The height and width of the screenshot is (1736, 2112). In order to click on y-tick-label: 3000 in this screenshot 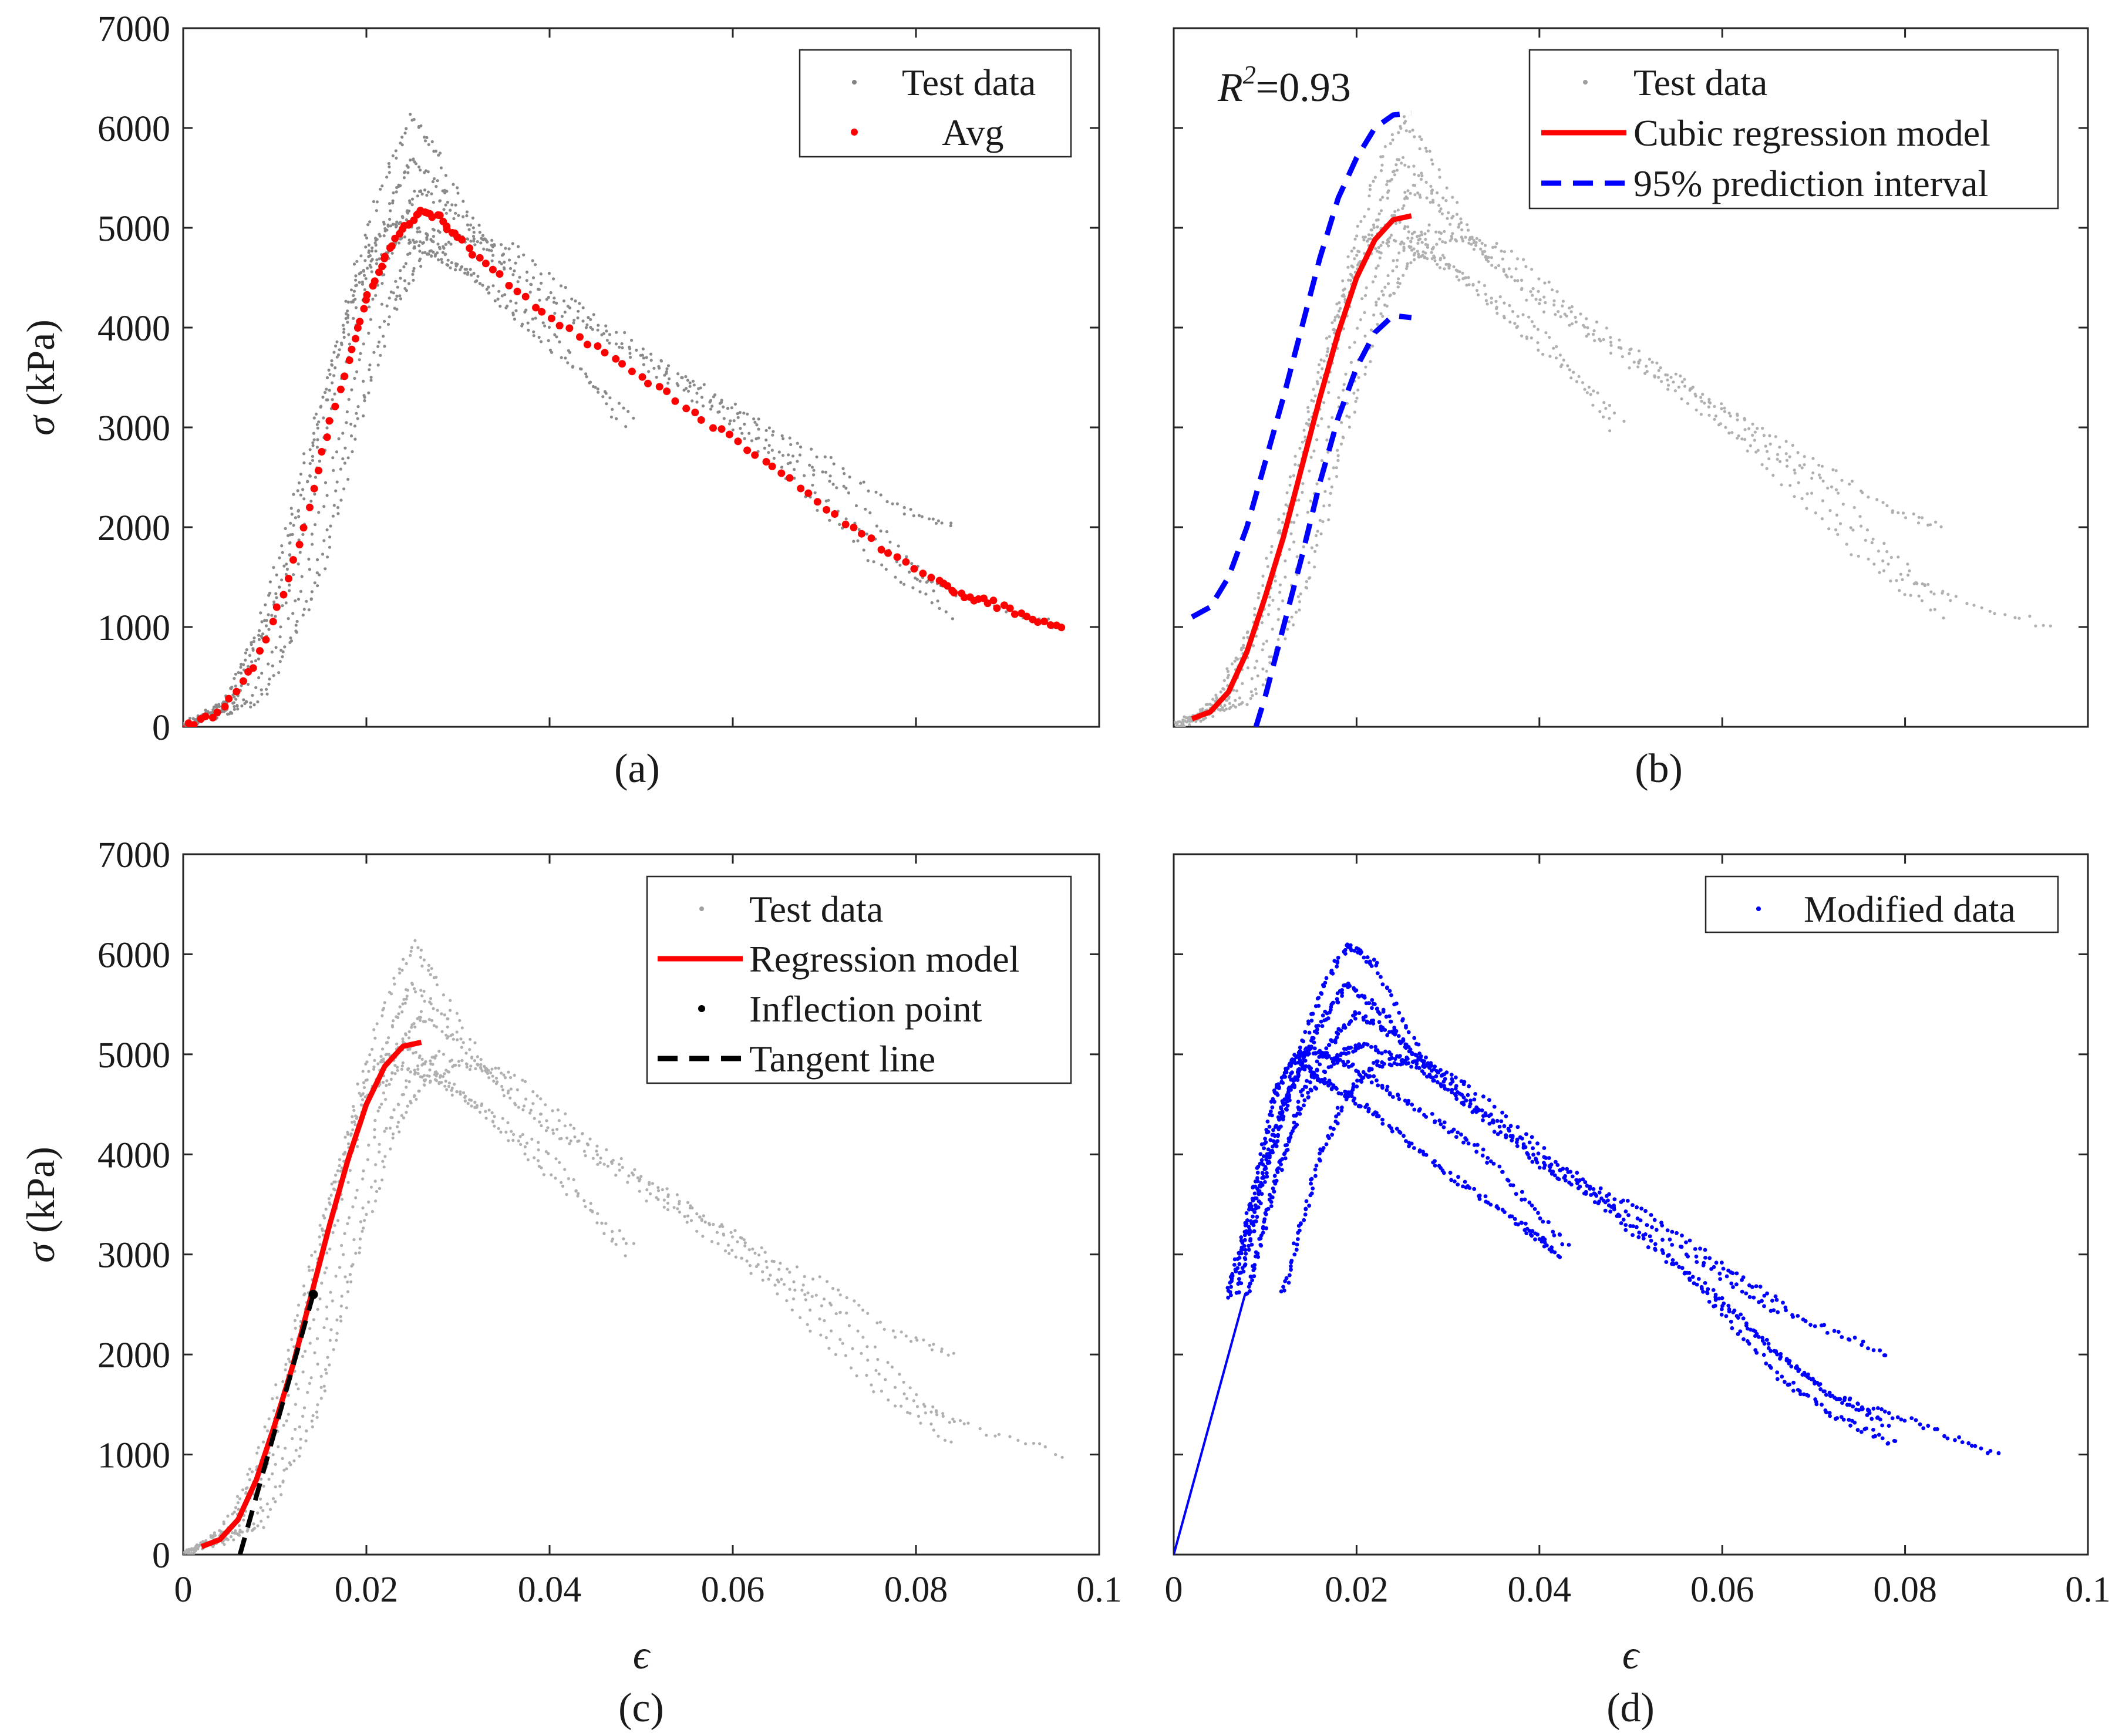, I will do `click(133, 429)`.